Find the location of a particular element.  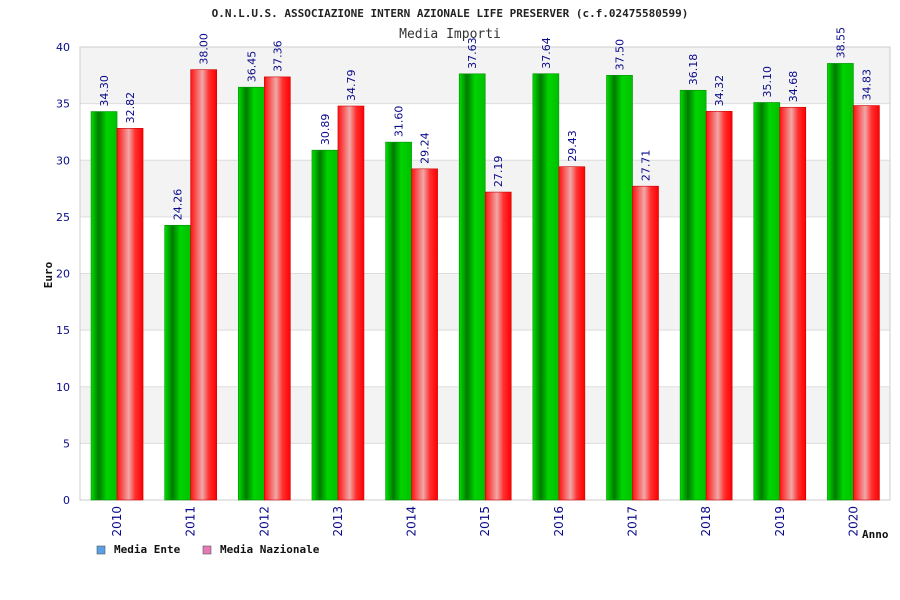

data-label: 27.71 is located at coordinates (646, 166).